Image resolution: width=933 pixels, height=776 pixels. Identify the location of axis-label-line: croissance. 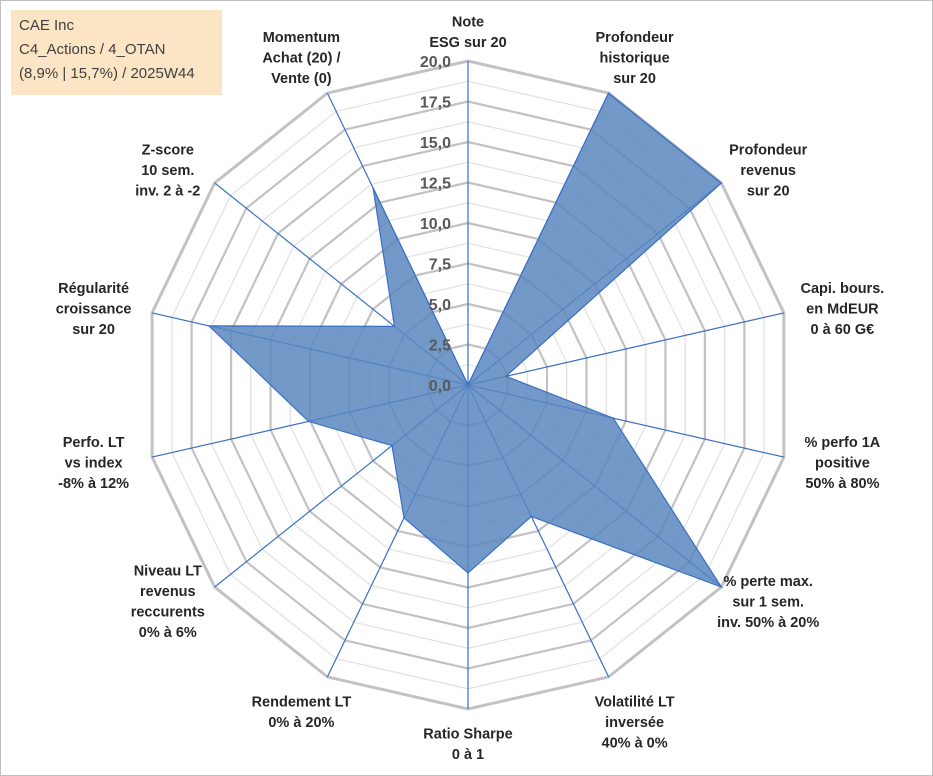
(94, 310).